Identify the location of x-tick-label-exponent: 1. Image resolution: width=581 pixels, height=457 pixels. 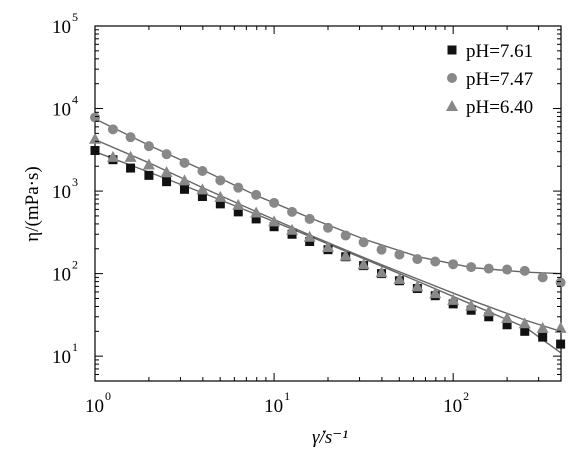
(287, 396).